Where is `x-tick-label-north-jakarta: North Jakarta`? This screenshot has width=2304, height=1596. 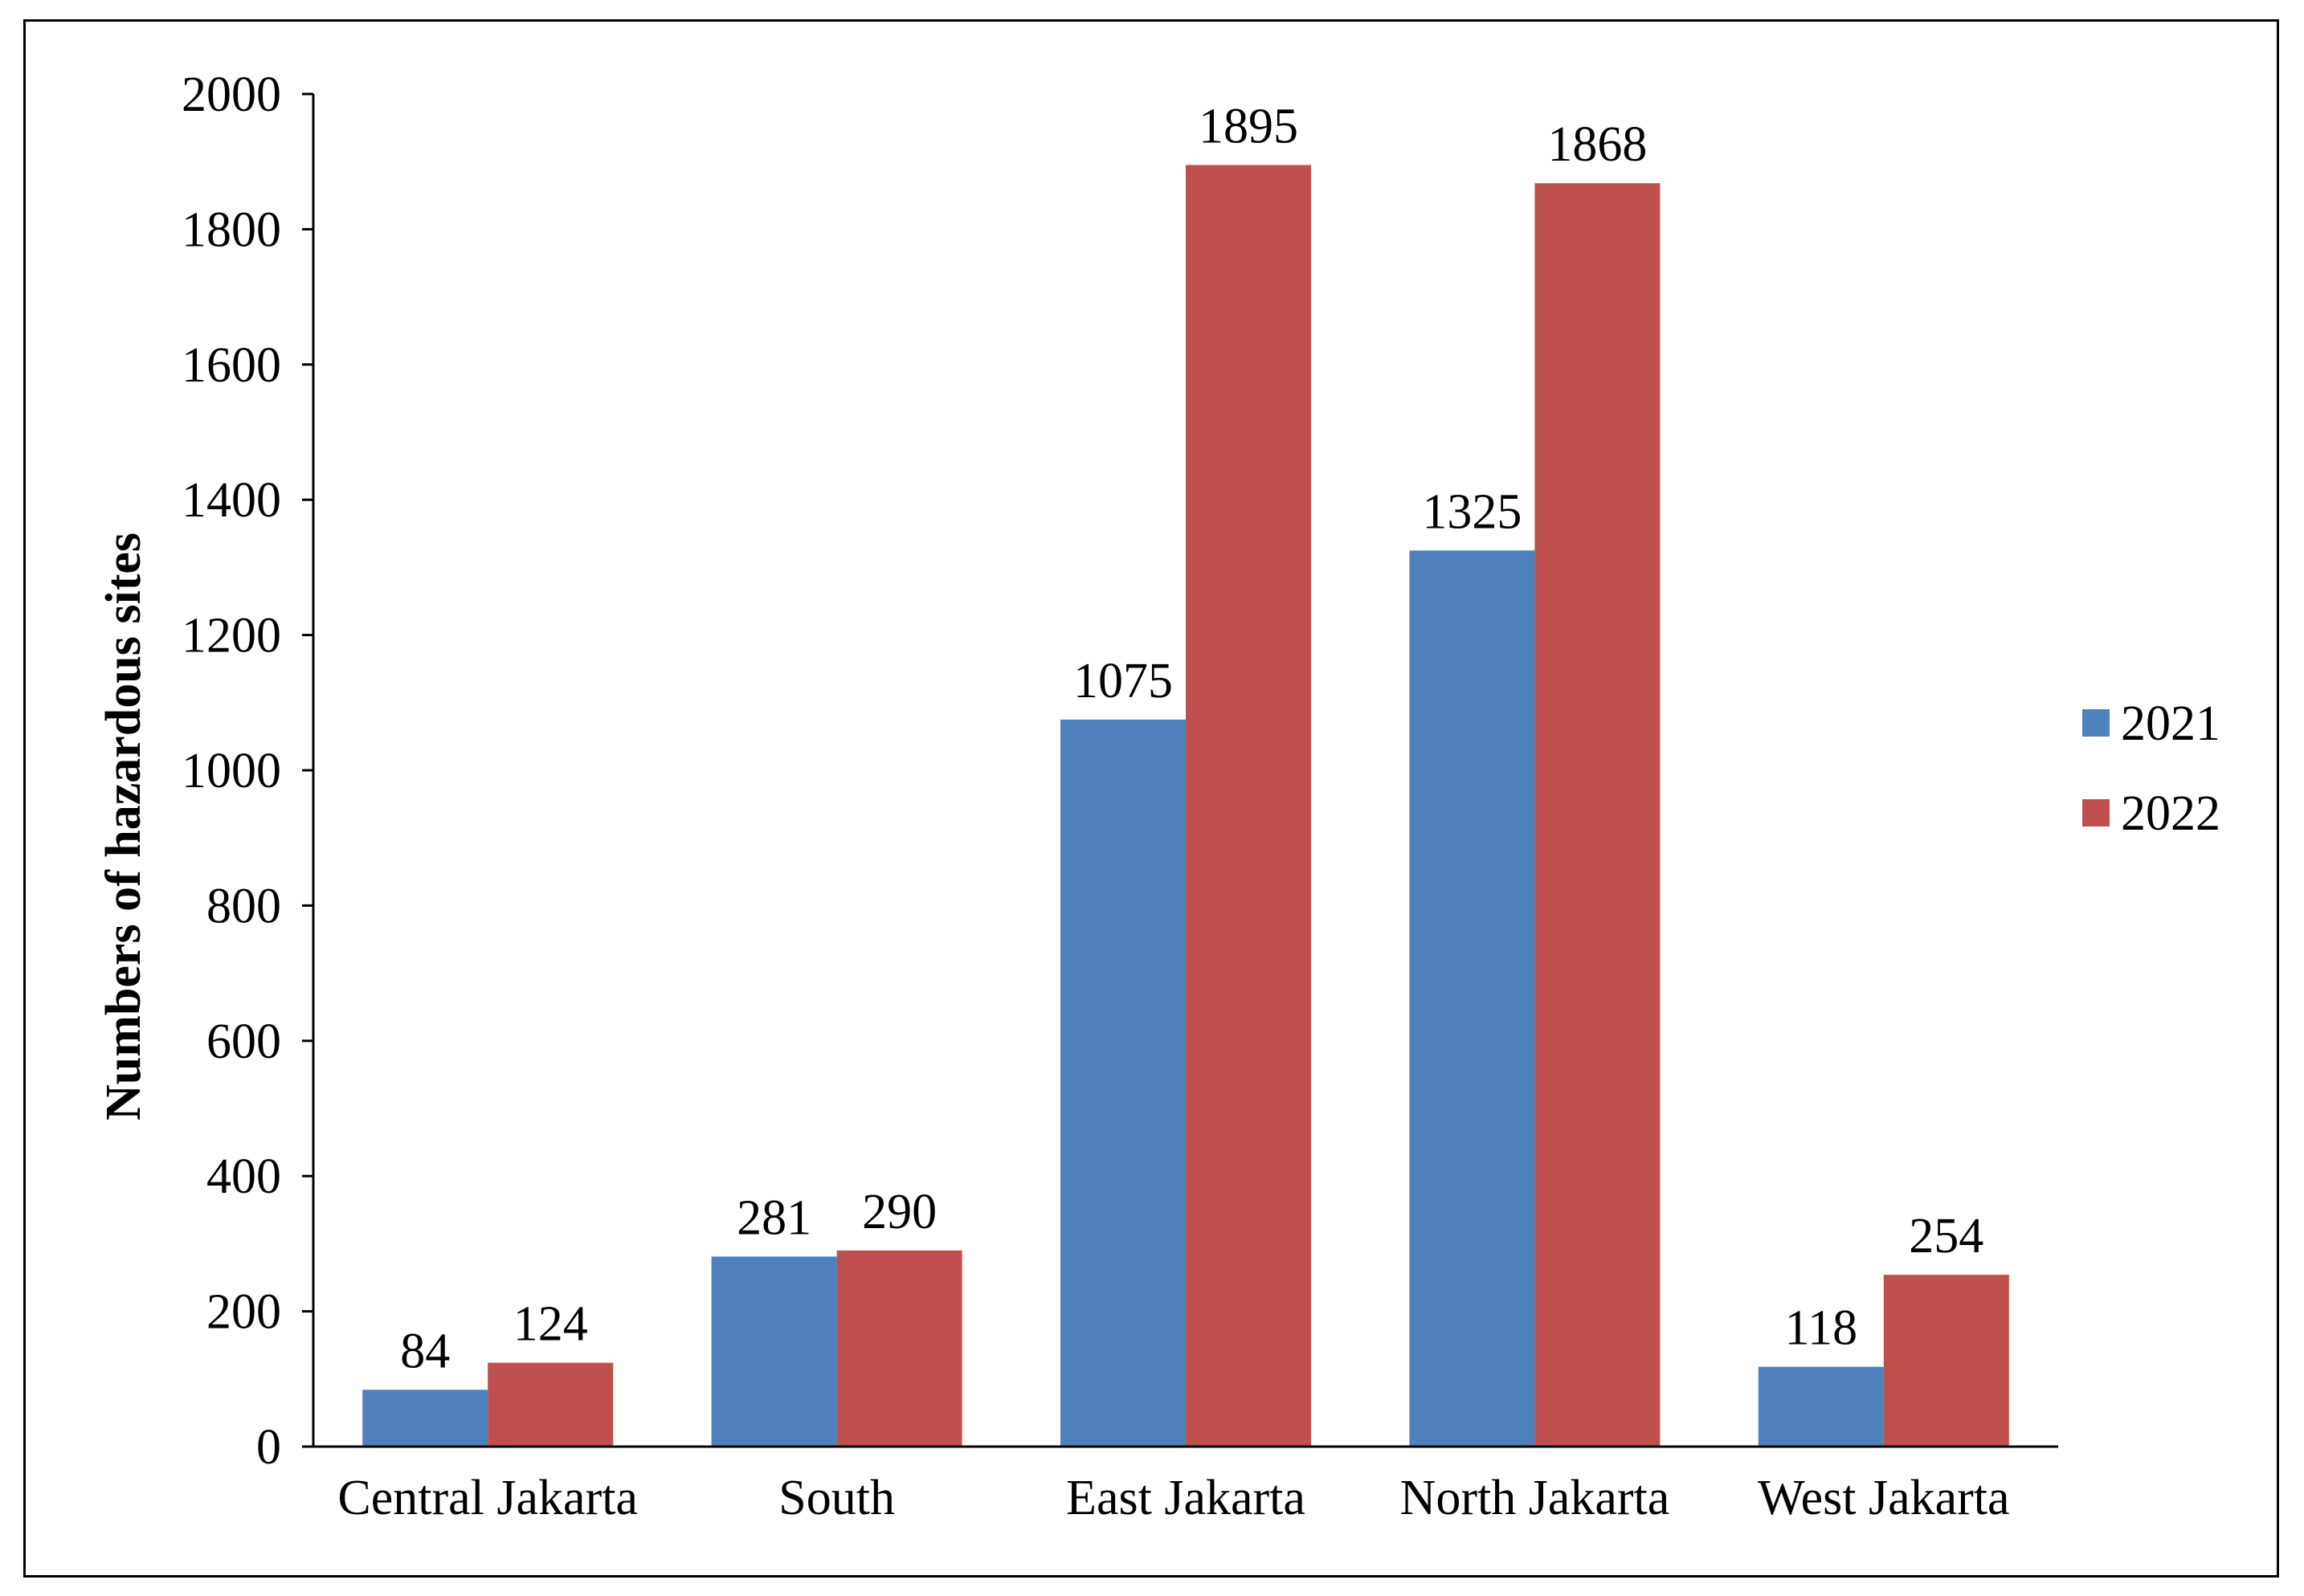
x-tick-label-north-jakarta: North Jakarta is located at coordinates (1535, 1498).